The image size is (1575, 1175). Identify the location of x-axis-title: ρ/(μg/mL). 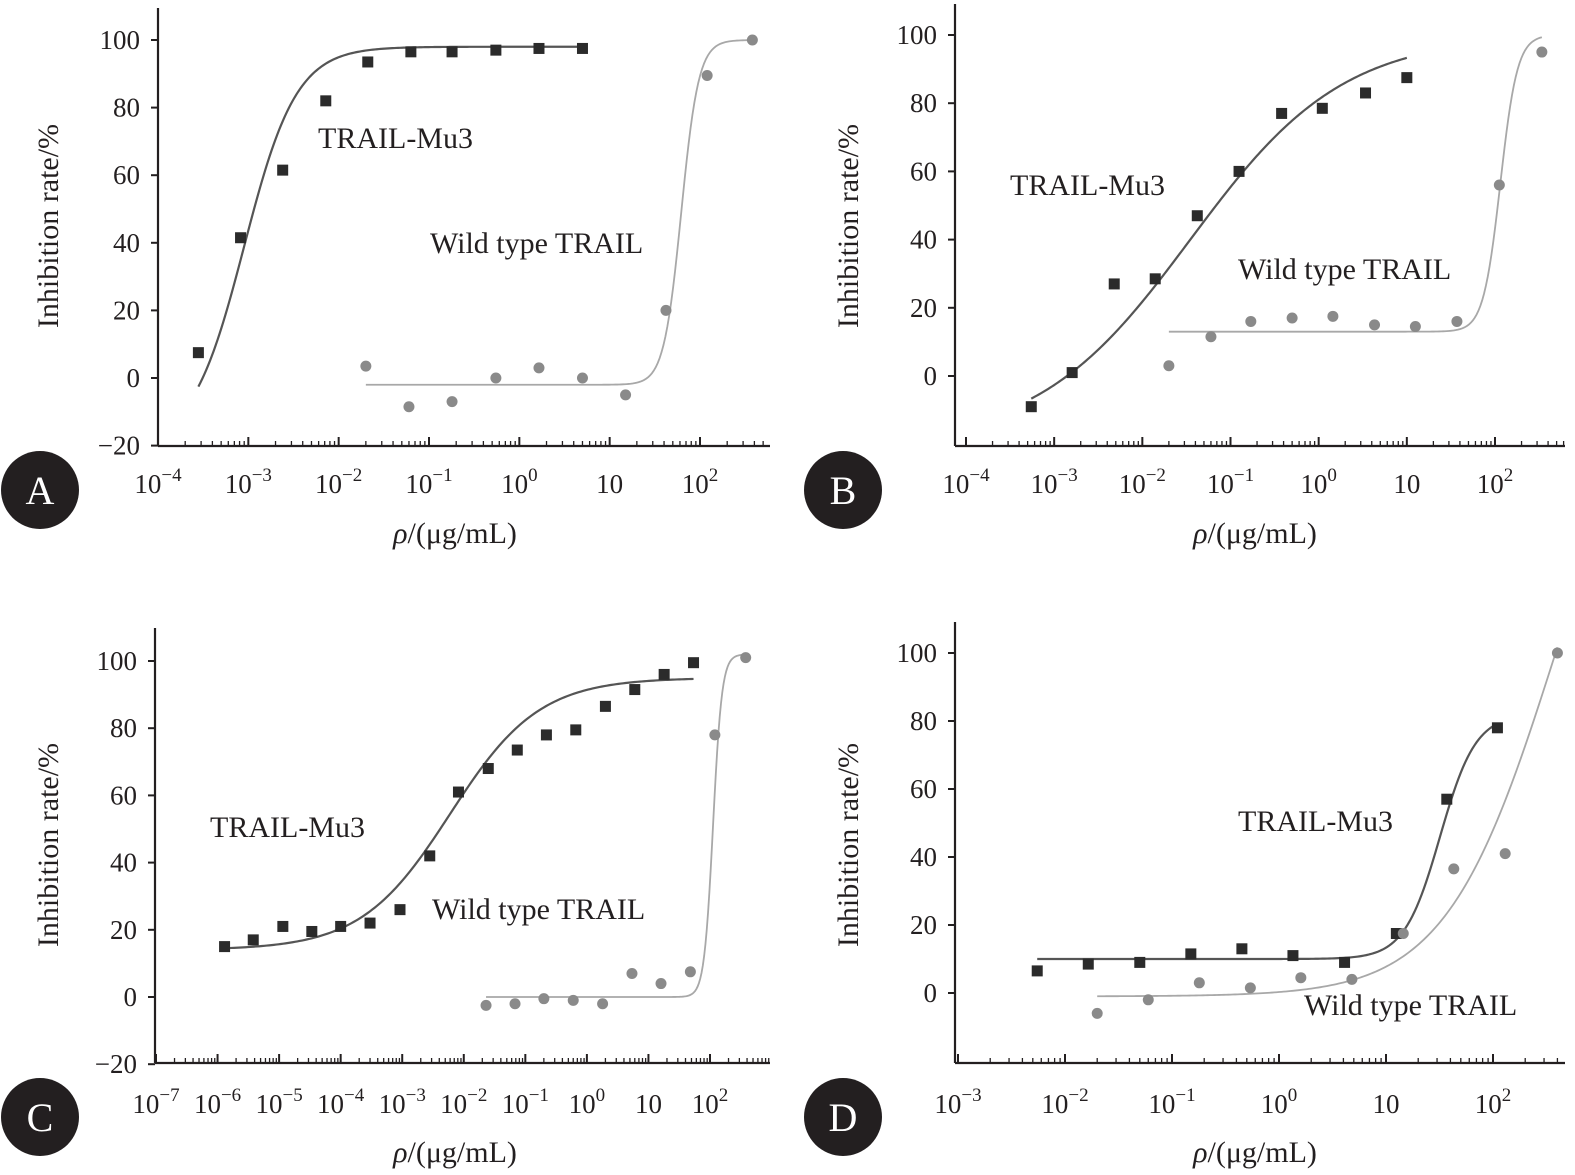
(454, 533).